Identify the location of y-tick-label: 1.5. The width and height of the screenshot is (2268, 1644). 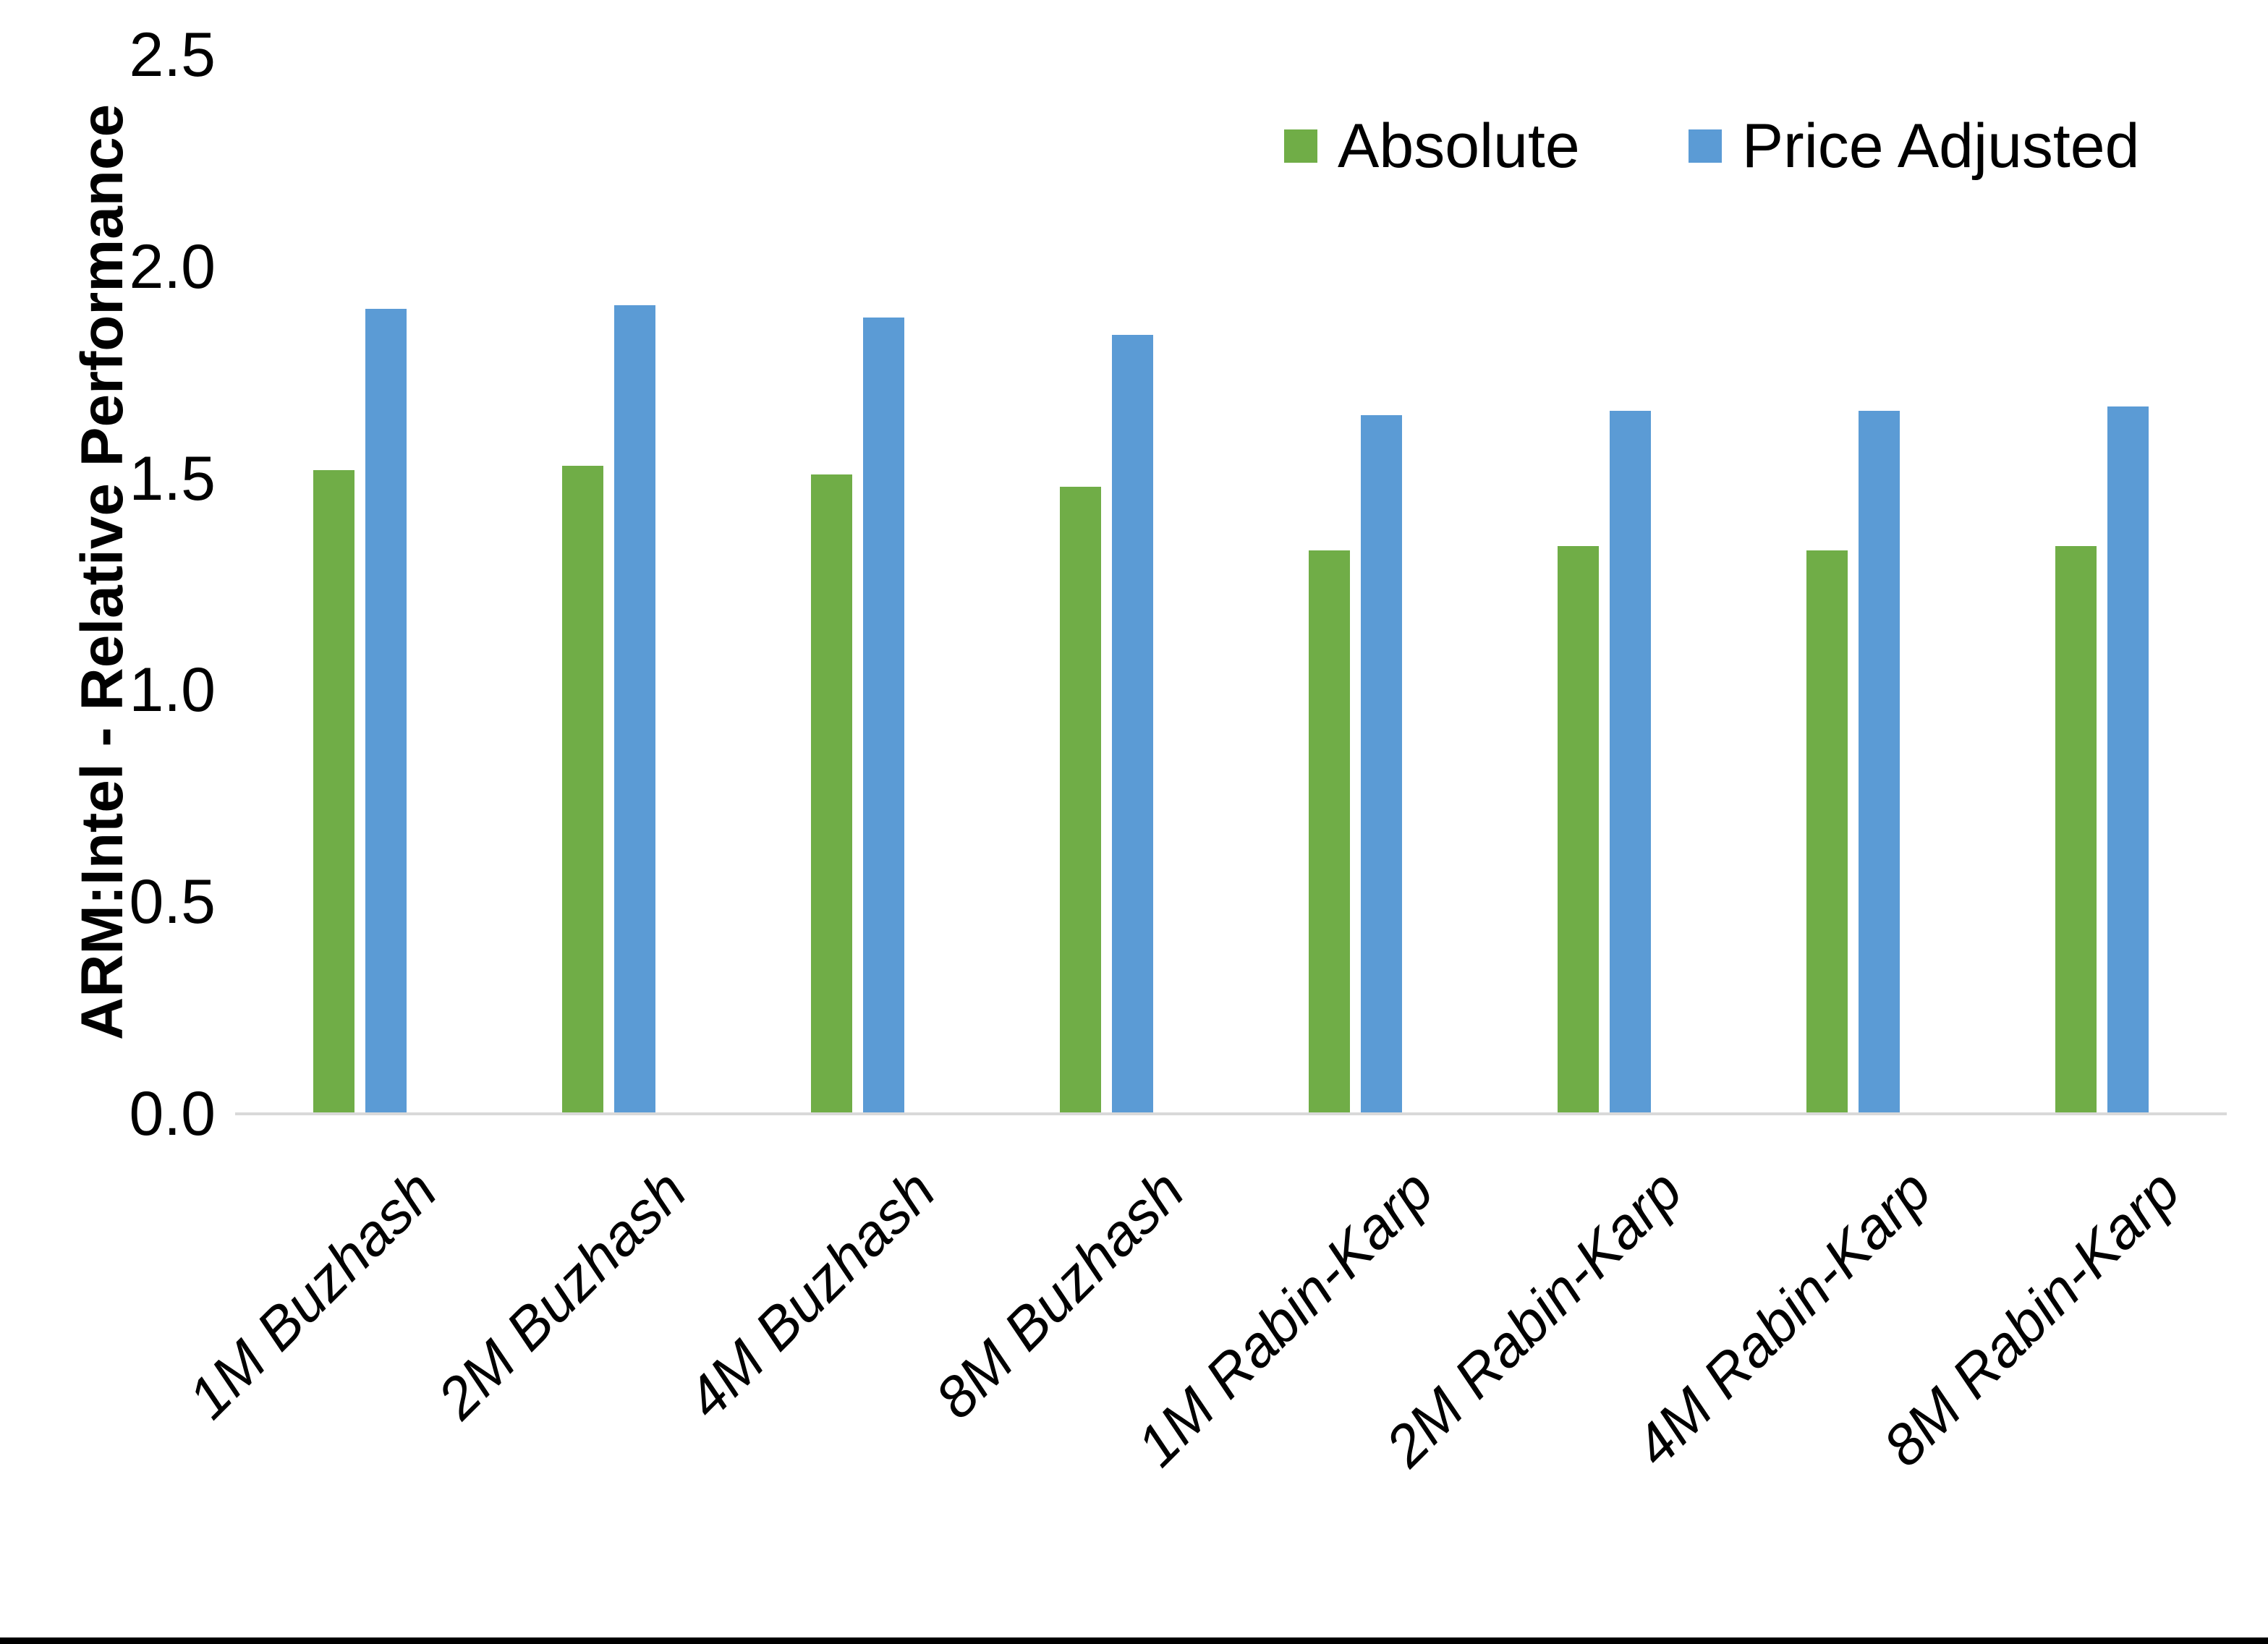
(172, 478).